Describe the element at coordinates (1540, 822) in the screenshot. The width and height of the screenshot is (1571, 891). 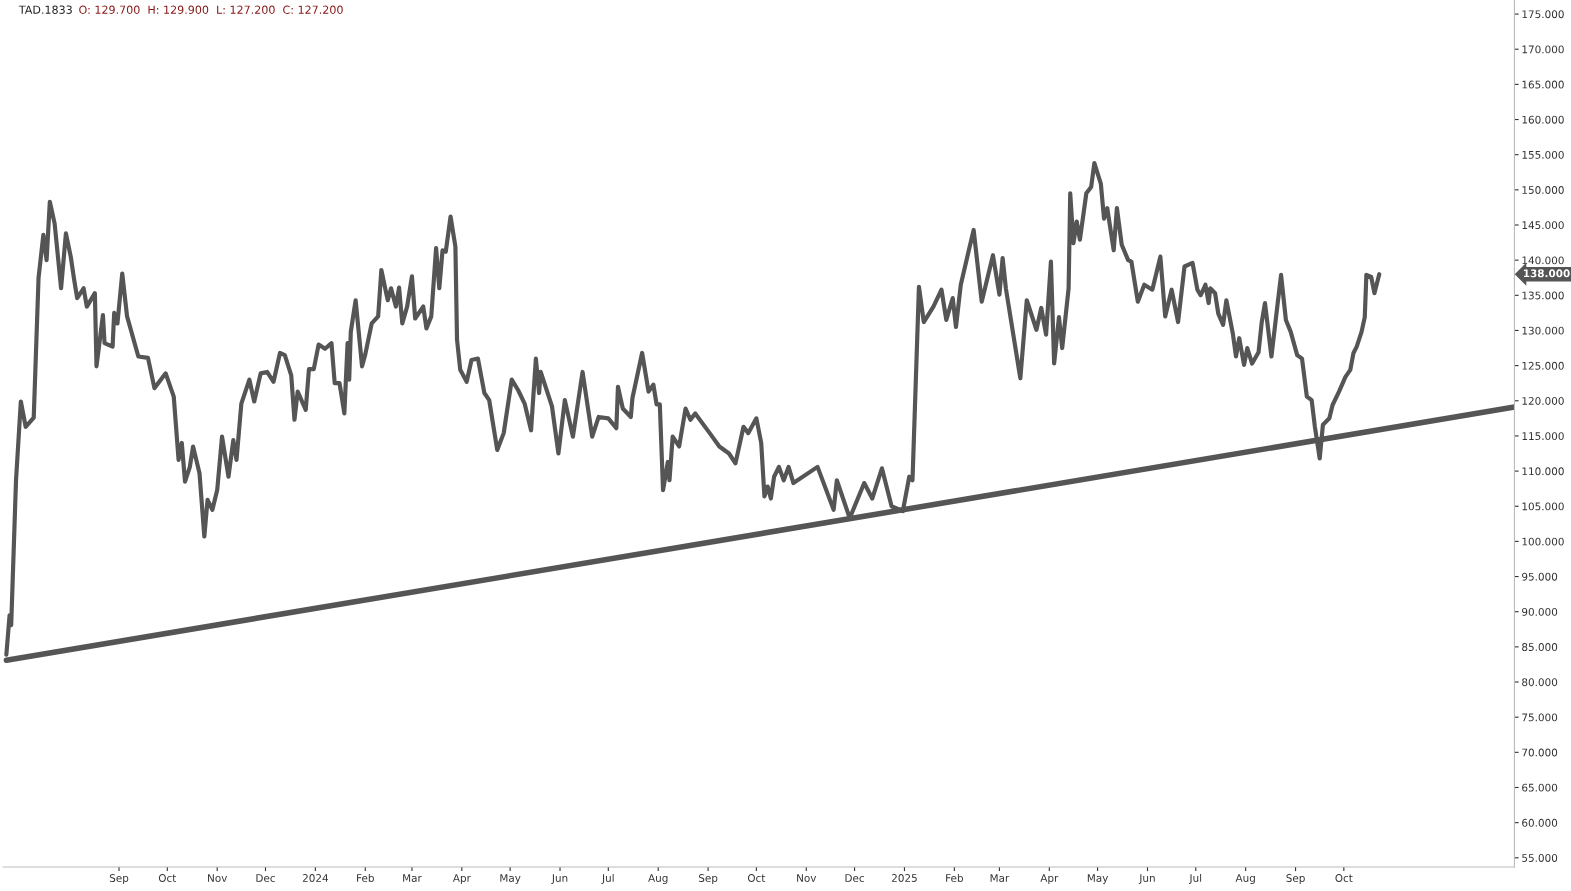
I see `y-tick-label: 60.000` at that location.